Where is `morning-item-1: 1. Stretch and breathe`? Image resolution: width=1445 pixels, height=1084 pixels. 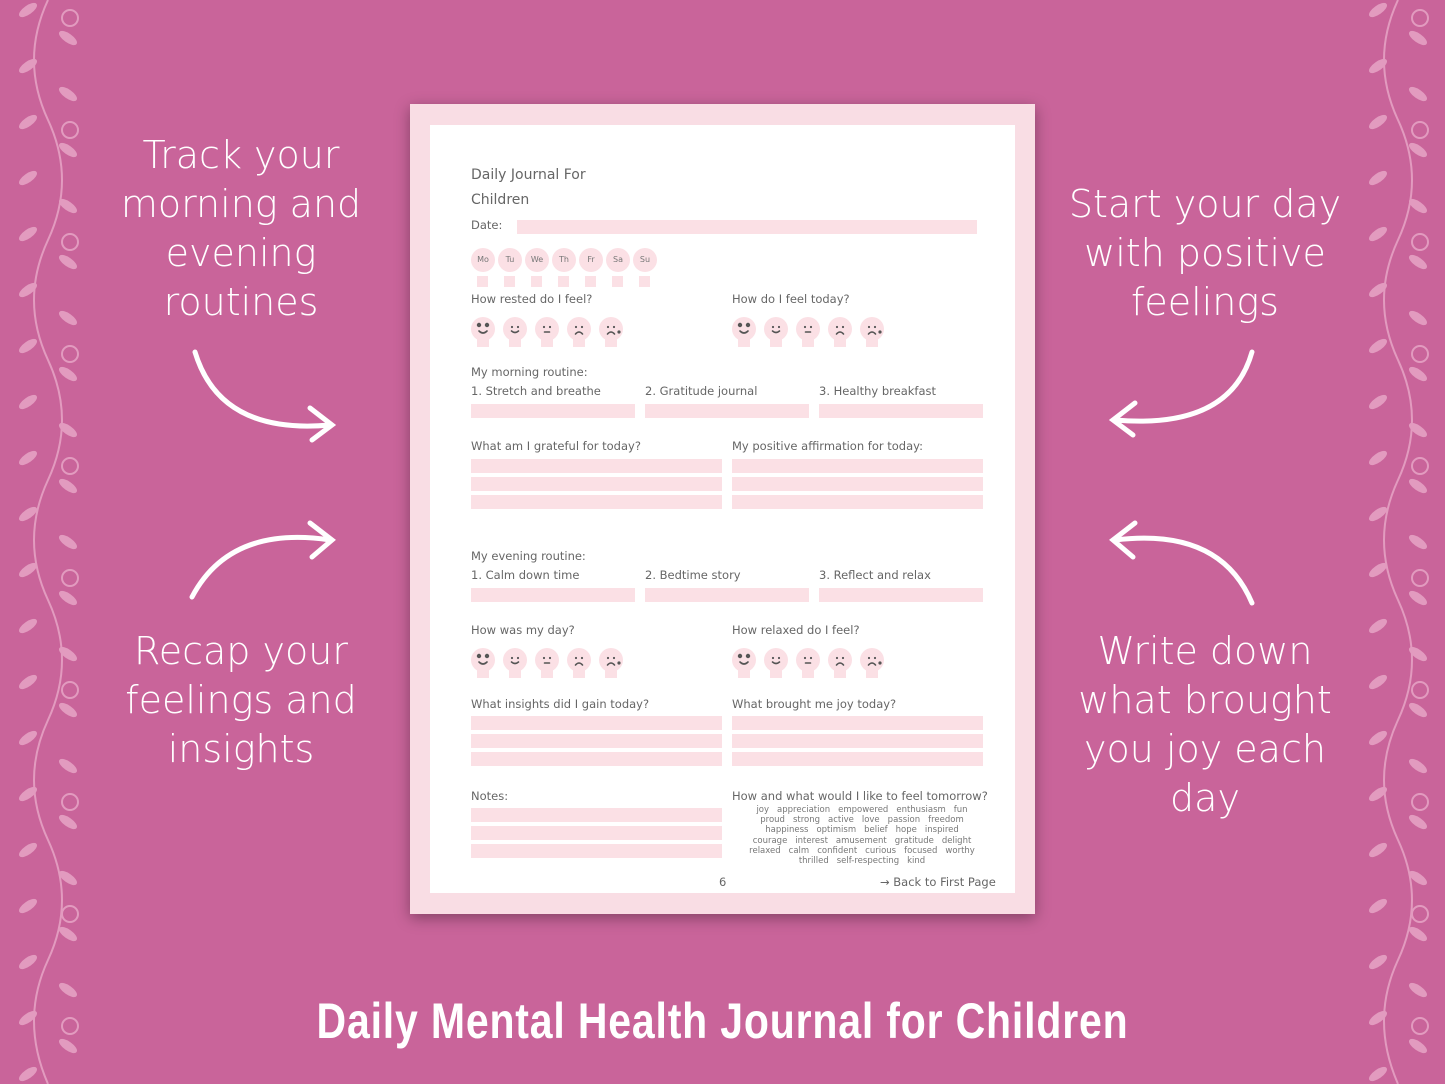
morning-item-1: 1. Stretch and breathe is located at coordinates (536, 391).